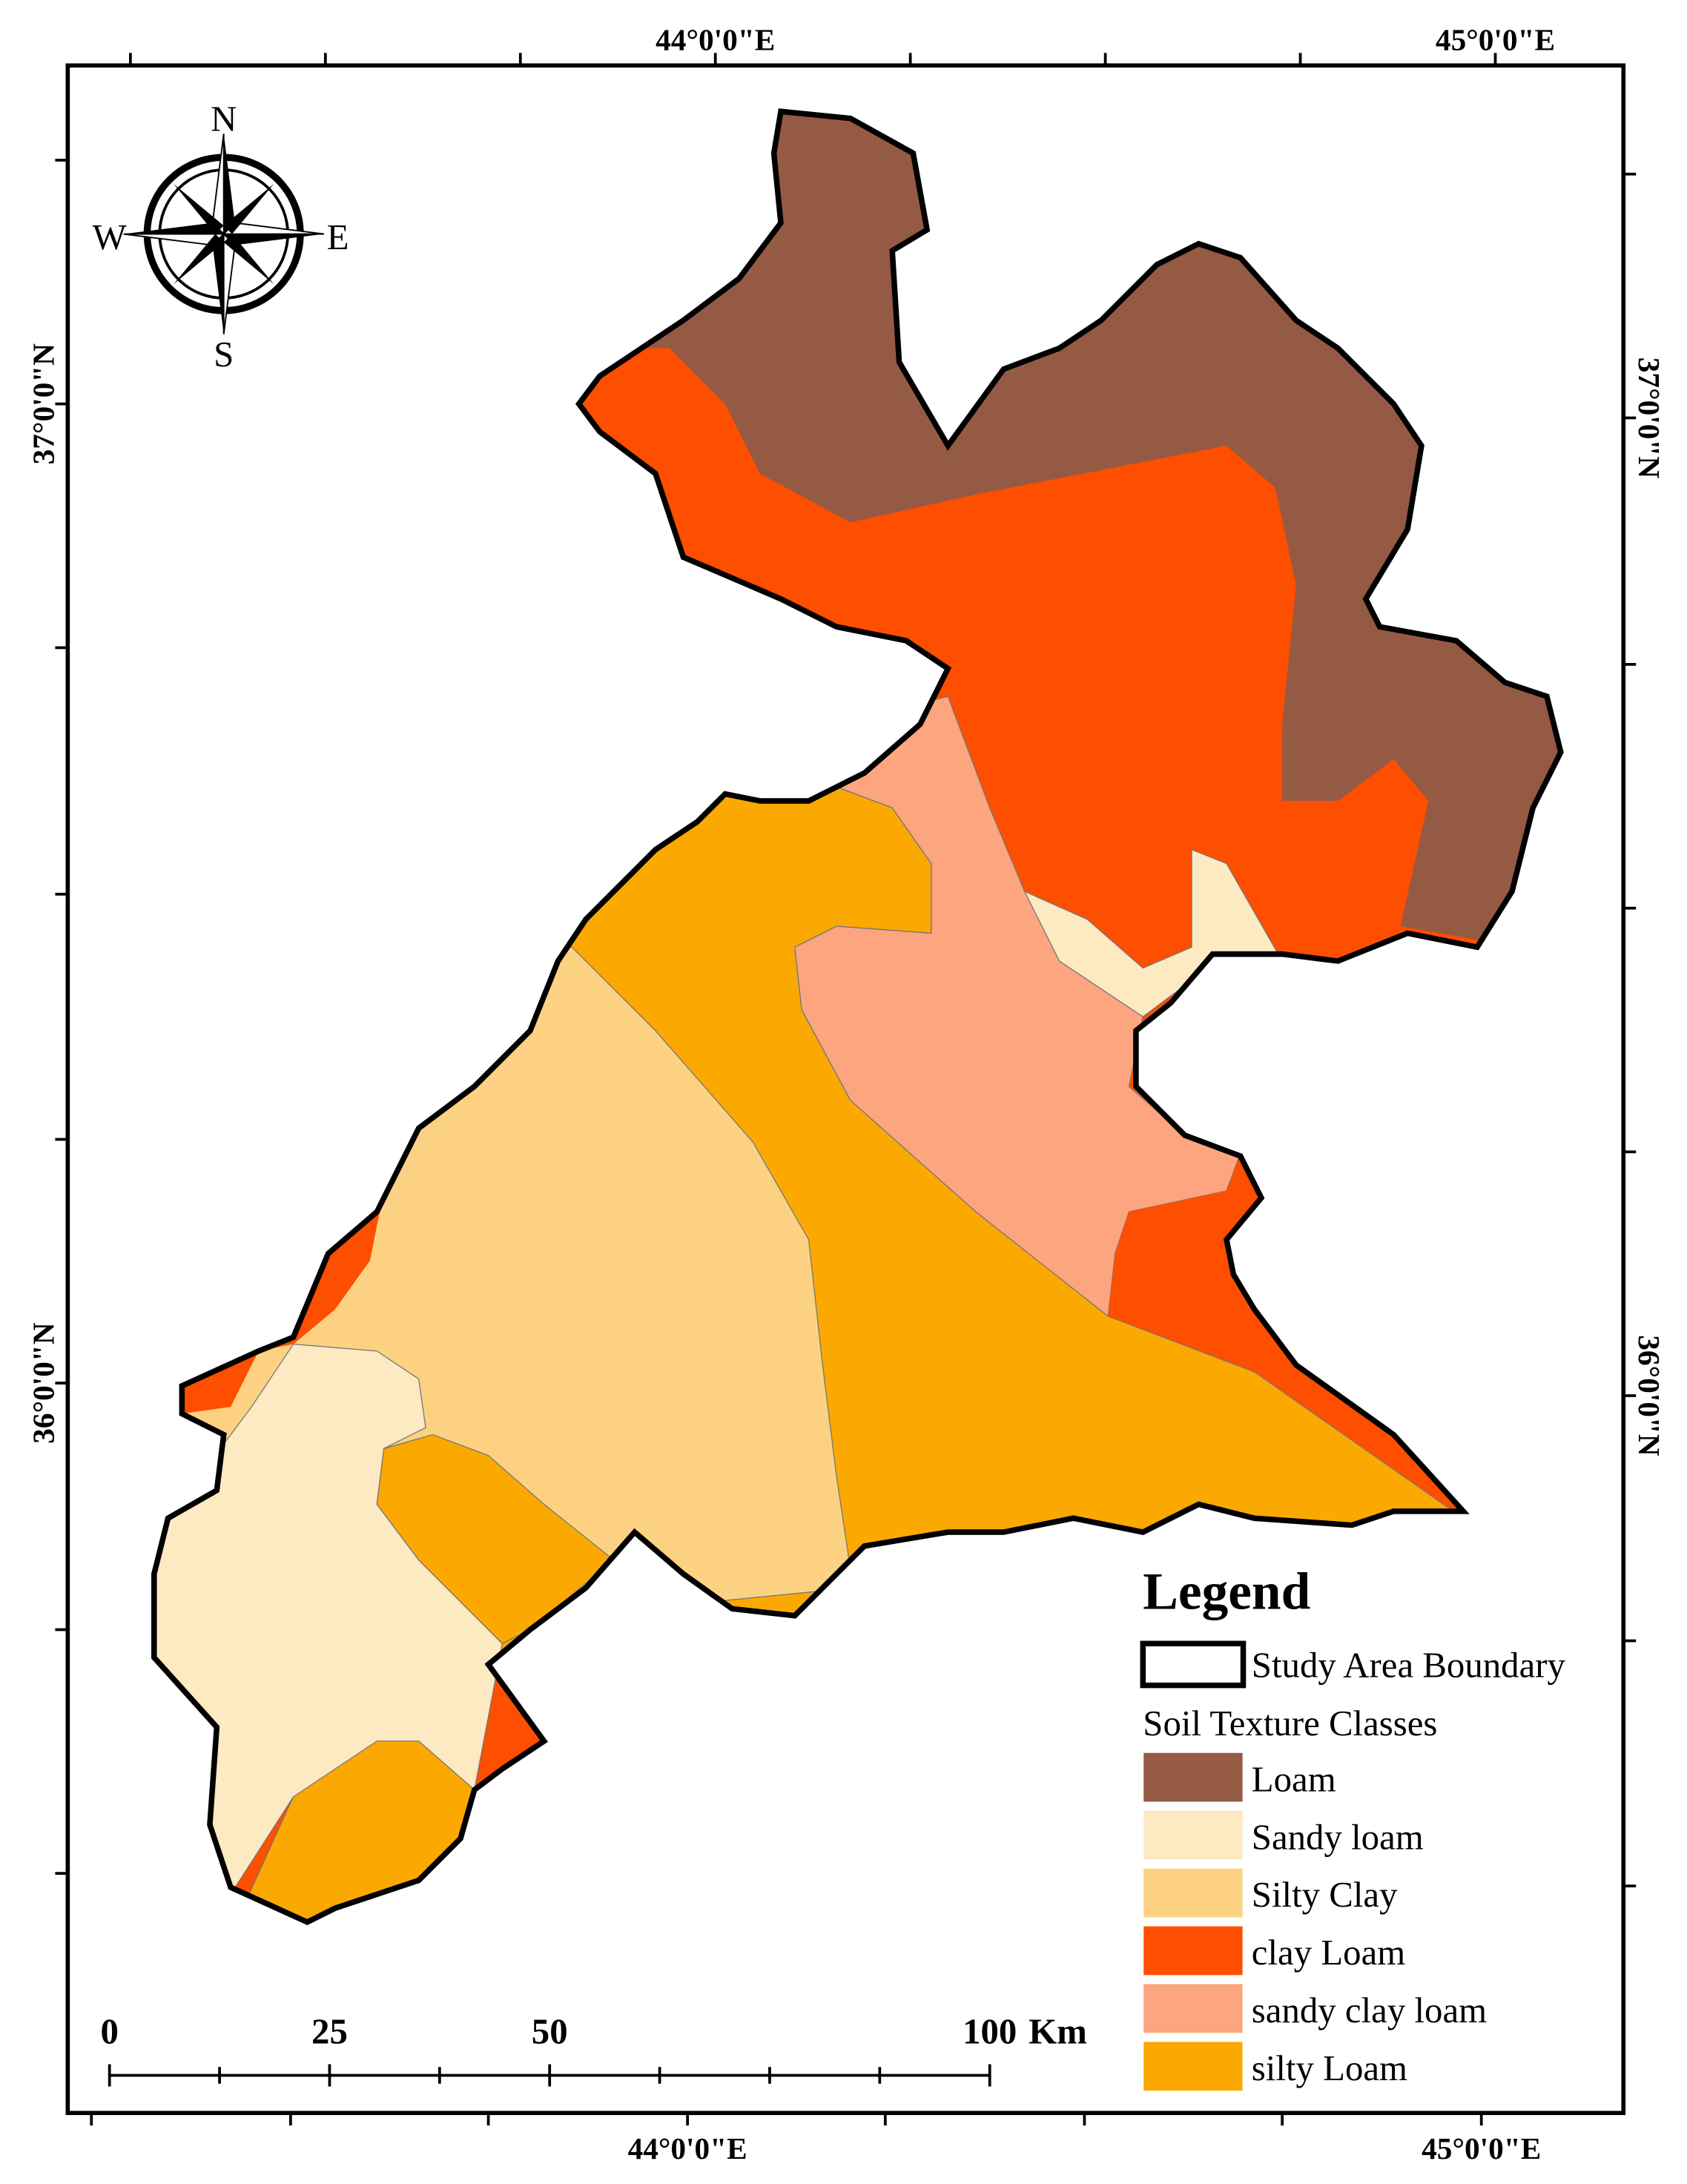  I want to click on legend-label: Loam, so click(1294, 1778).